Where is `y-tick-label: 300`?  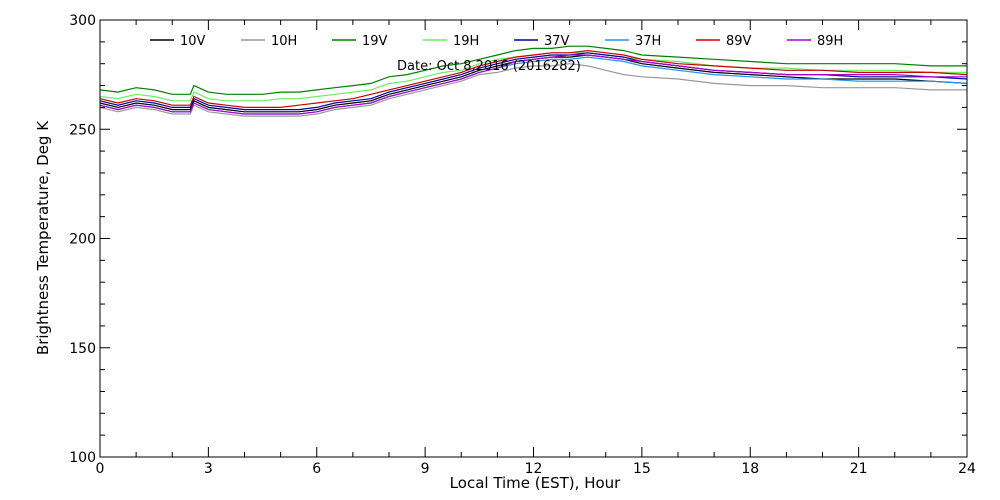 y-tick-label: 300 is located at coordinates (82, 21).